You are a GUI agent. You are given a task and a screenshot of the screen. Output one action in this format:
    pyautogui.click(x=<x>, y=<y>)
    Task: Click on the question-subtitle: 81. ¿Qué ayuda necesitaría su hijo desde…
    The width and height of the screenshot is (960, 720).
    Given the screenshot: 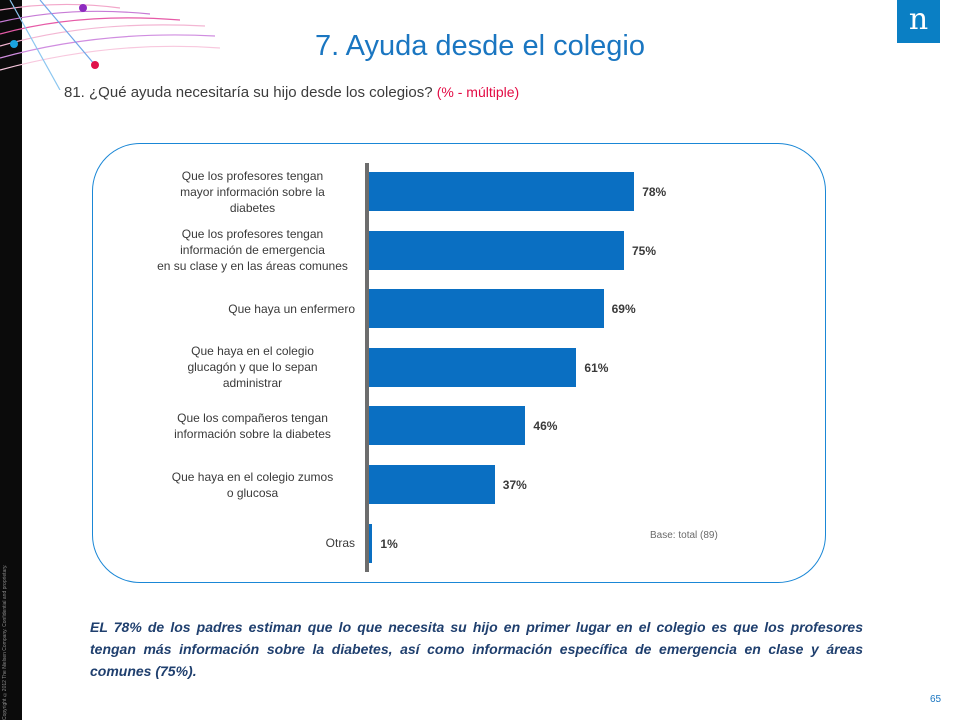 What is the action you would take?
    pyautogui.click(x=291, y=92)
    